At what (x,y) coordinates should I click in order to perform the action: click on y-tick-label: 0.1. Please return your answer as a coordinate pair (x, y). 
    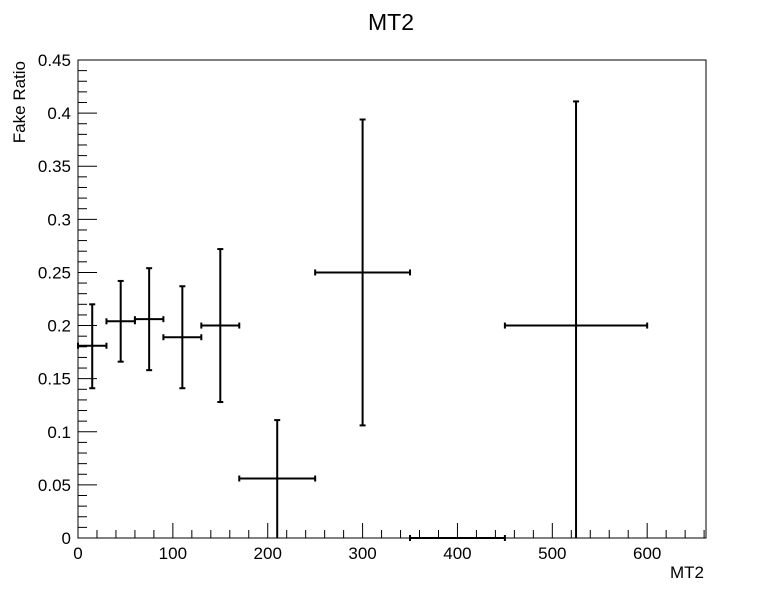
    Looking at the image, I should click on (59, 432).